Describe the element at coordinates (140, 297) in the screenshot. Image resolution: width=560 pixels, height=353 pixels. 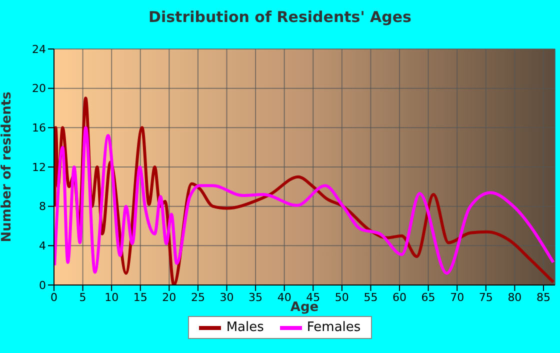
I see `x-tick-label: 15` at that location.